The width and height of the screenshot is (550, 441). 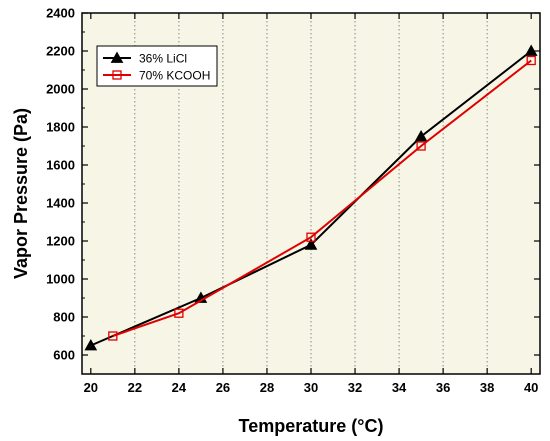 What do you see at coordinates (267, 387) in the screenshot?
I see `x-tick-label: 28` at bounding box center [267, 387].